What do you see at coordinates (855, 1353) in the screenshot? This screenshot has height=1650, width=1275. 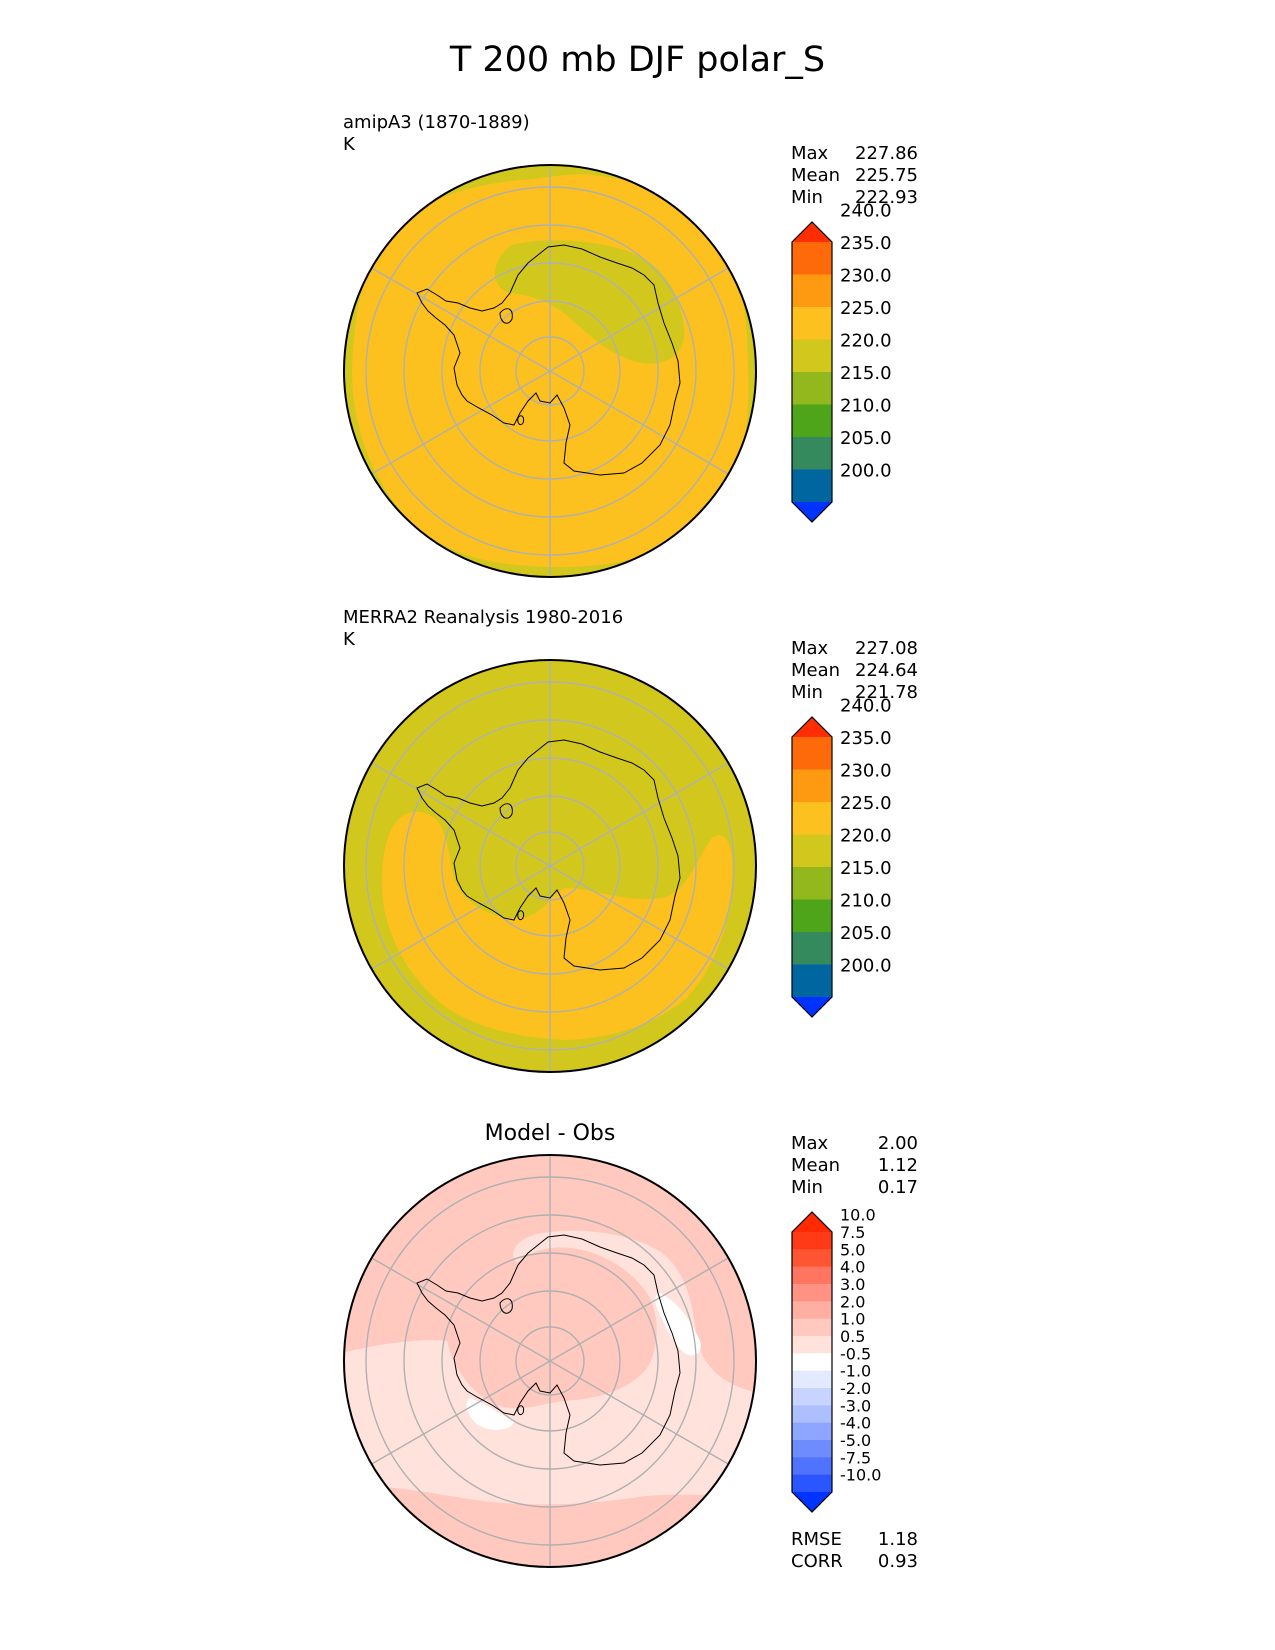 I see `colorbar-tick-label: -0.5` at bounding box center [855, 1353].